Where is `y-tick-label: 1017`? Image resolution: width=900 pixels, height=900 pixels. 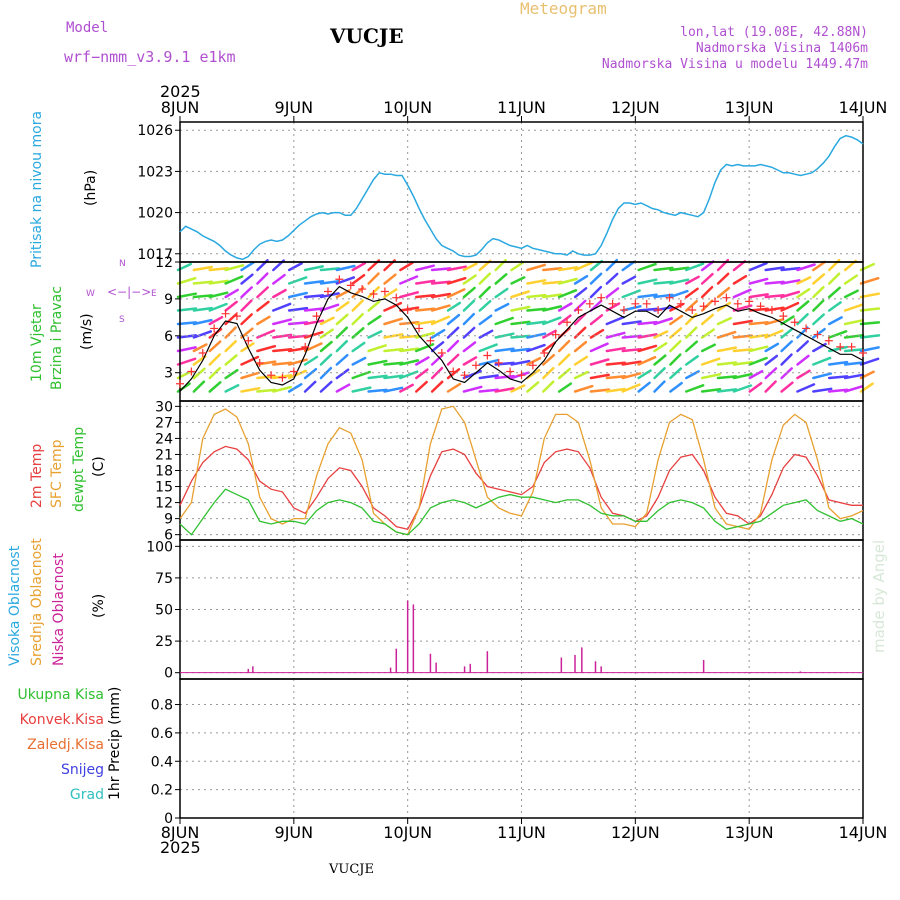 y-tick-label: 1017 is located at coordinates (155, 255).